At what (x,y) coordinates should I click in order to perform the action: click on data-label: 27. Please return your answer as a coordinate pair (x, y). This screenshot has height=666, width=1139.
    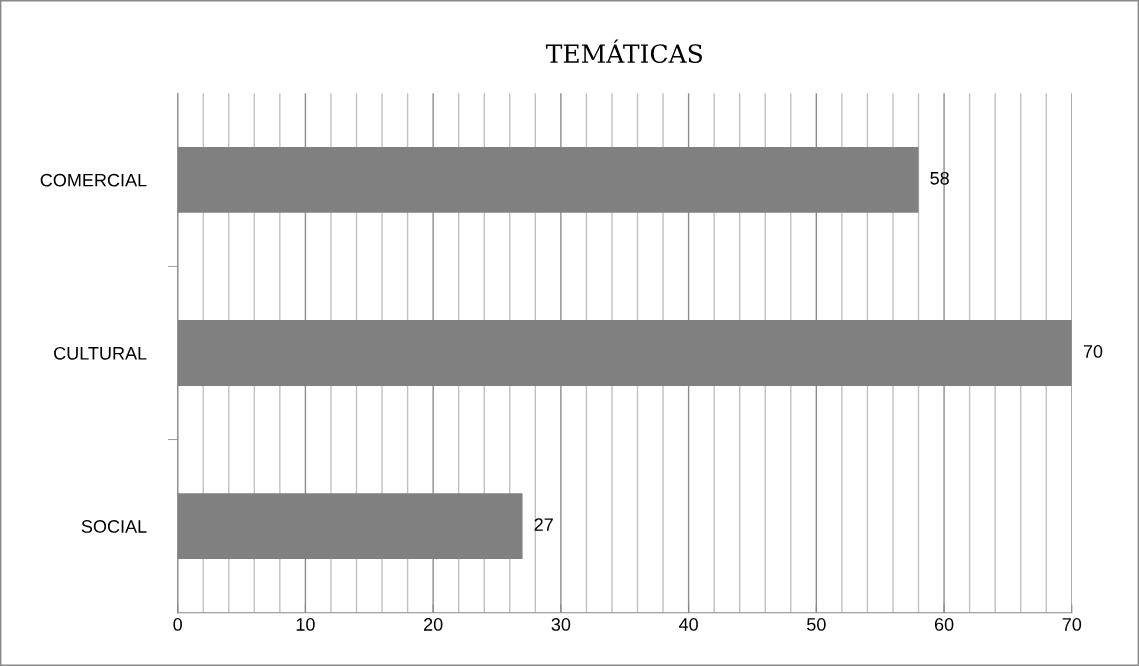
    Looking at the image, I should click on (543, 524).